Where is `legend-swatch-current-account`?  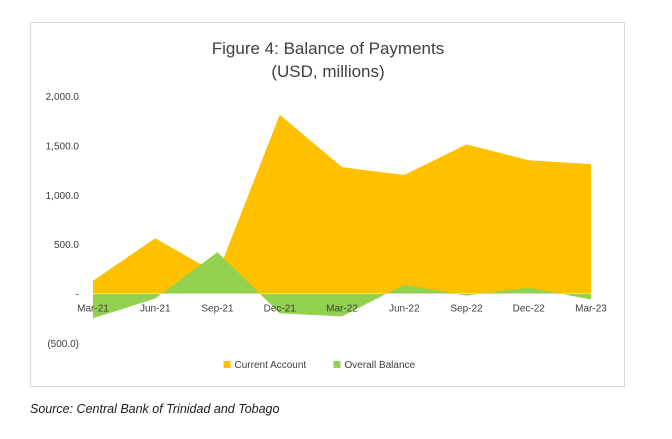 legend-swatch-current-account is located at coordinates (227, 364).